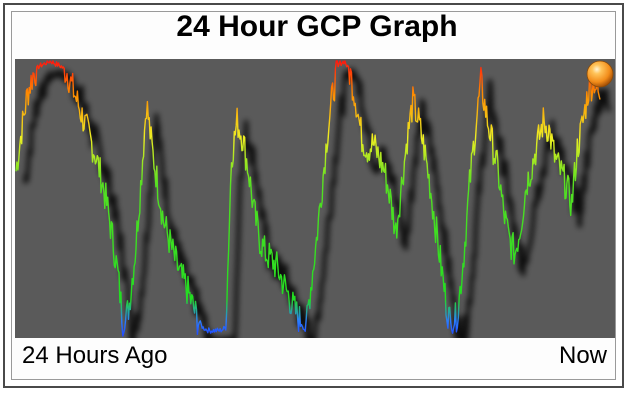  Describe the element at coordinates (600, 74) in the screenshot. I see `current-value-indicator` at that location.